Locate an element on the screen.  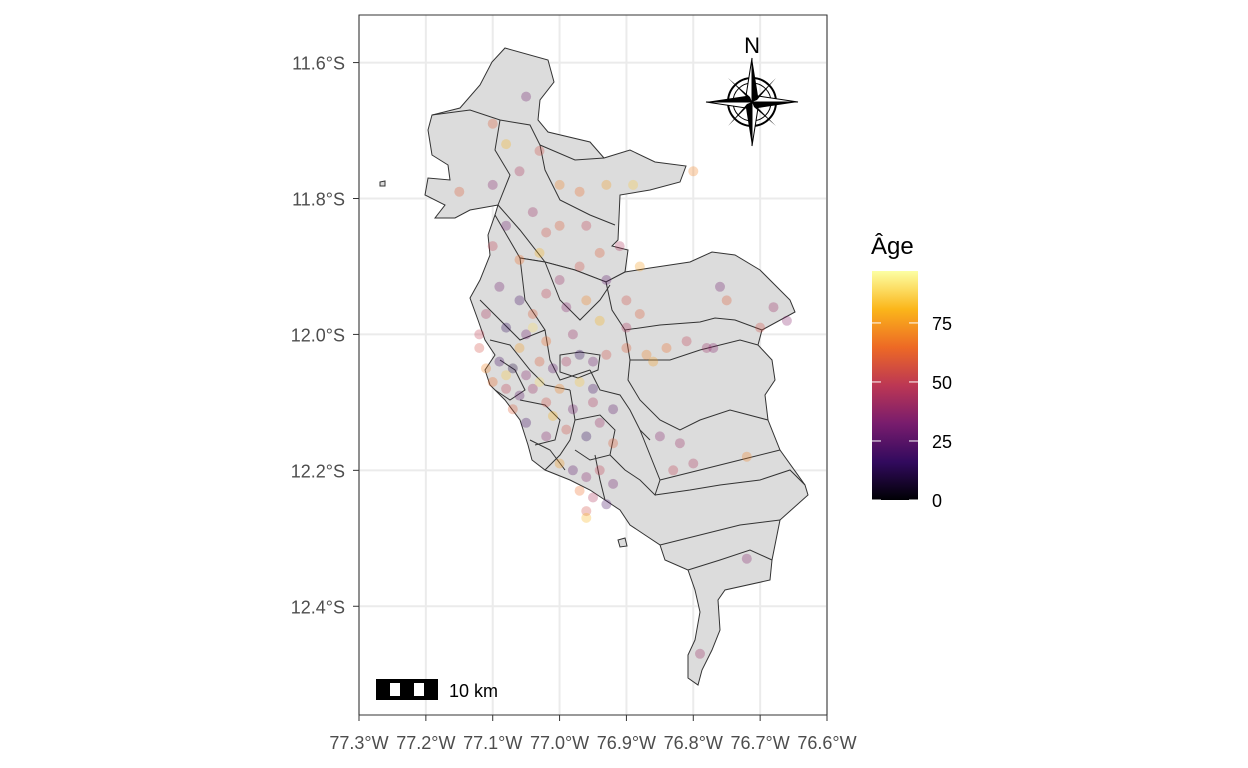
legend-tick-label: 50 is located at coordinates (942, 383).